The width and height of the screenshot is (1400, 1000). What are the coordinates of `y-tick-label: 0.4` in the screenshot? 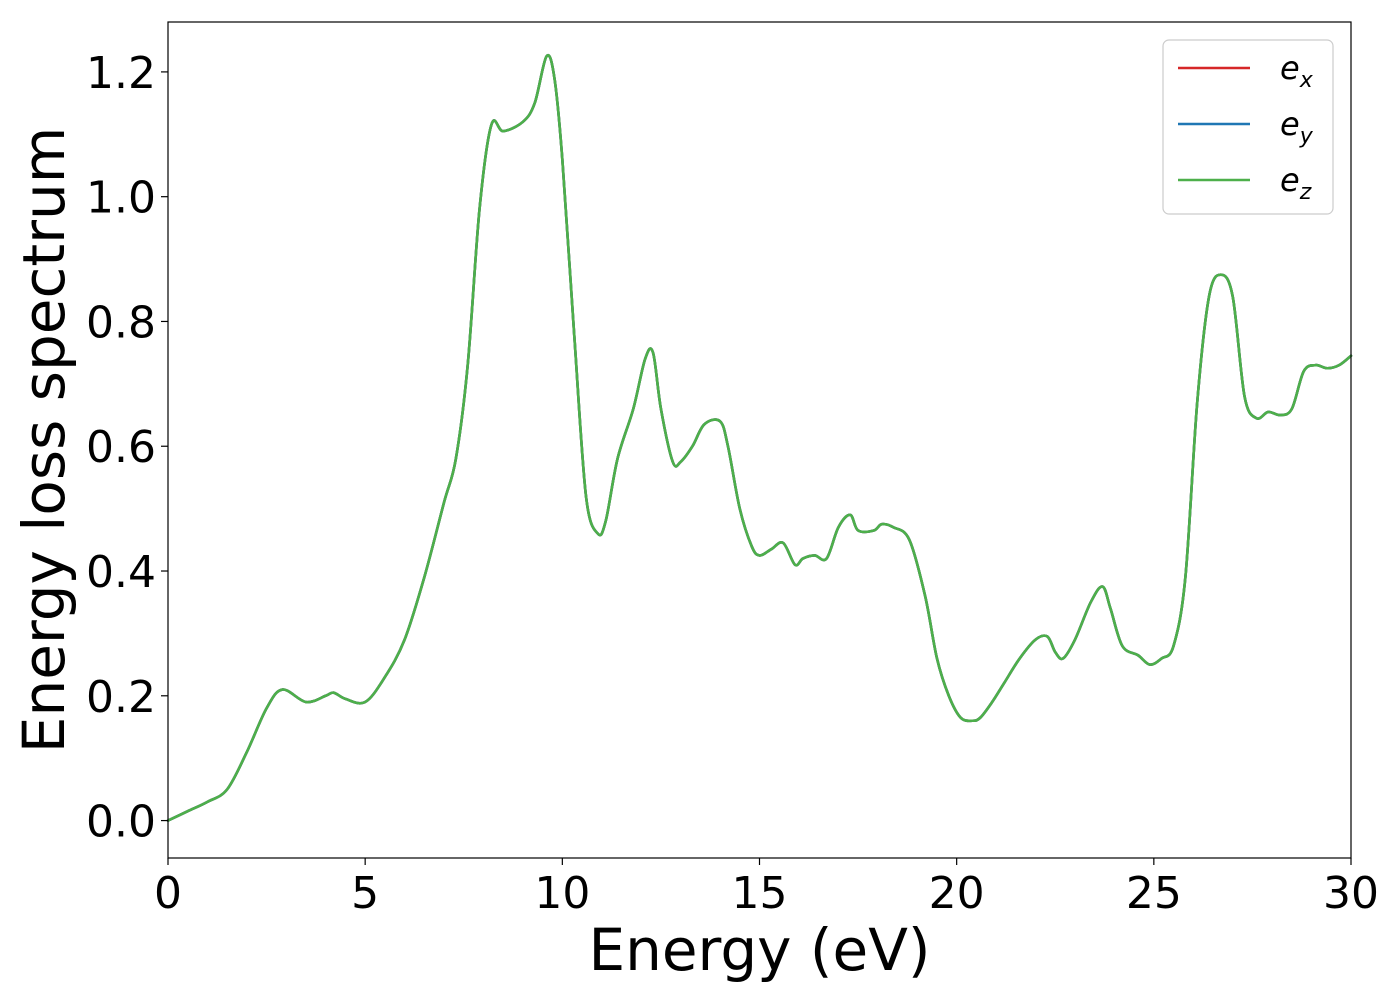 It's located at (121, 572).